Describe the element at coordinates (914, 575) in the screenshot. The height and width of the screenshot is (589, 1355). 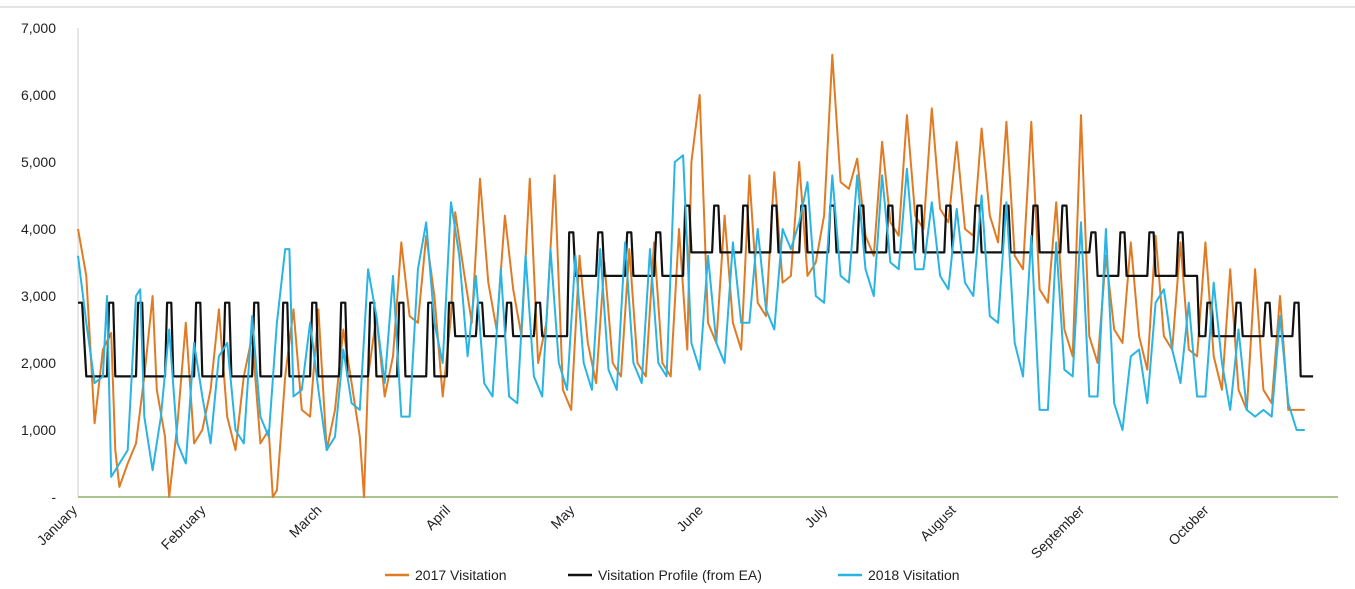
I see `legend-label-2: 2018 Visitation` at that location.